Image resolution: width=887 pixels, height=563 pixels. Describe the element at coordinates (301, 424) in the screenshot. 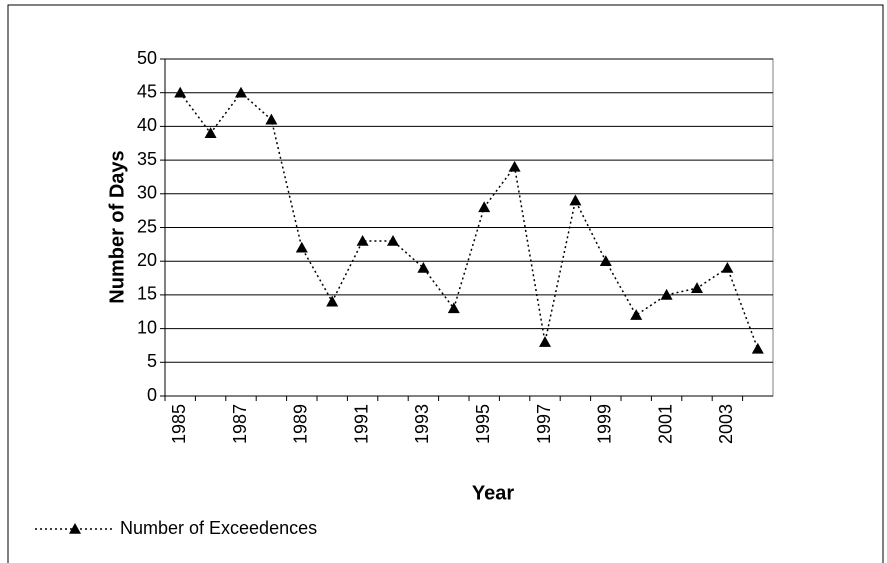

I see `x-tick-label: 1989` at that location.